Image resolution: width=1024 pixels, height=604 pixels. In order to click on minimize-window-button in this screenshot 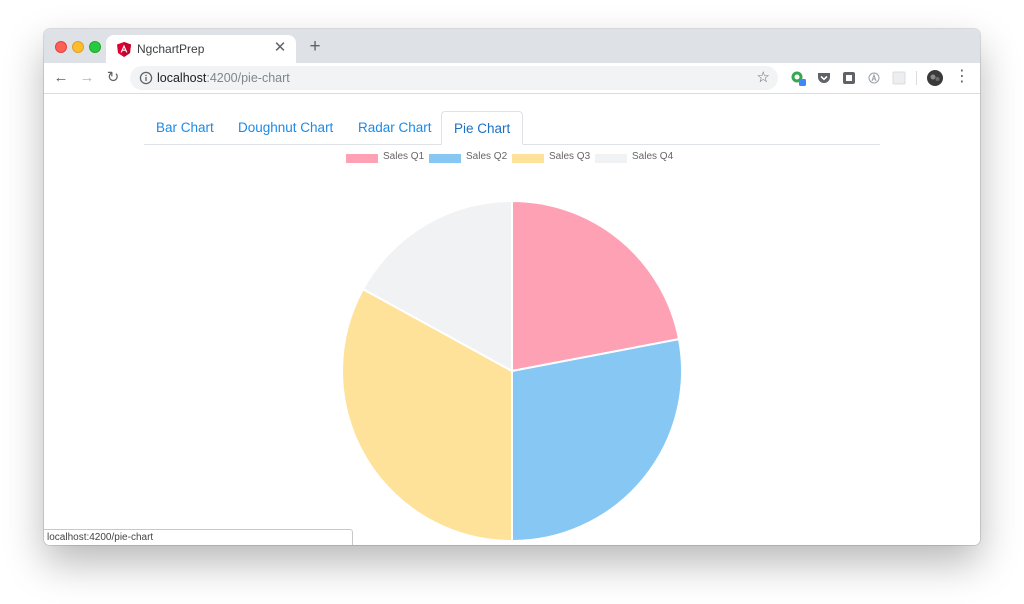, I will do `click(78, 47)`.